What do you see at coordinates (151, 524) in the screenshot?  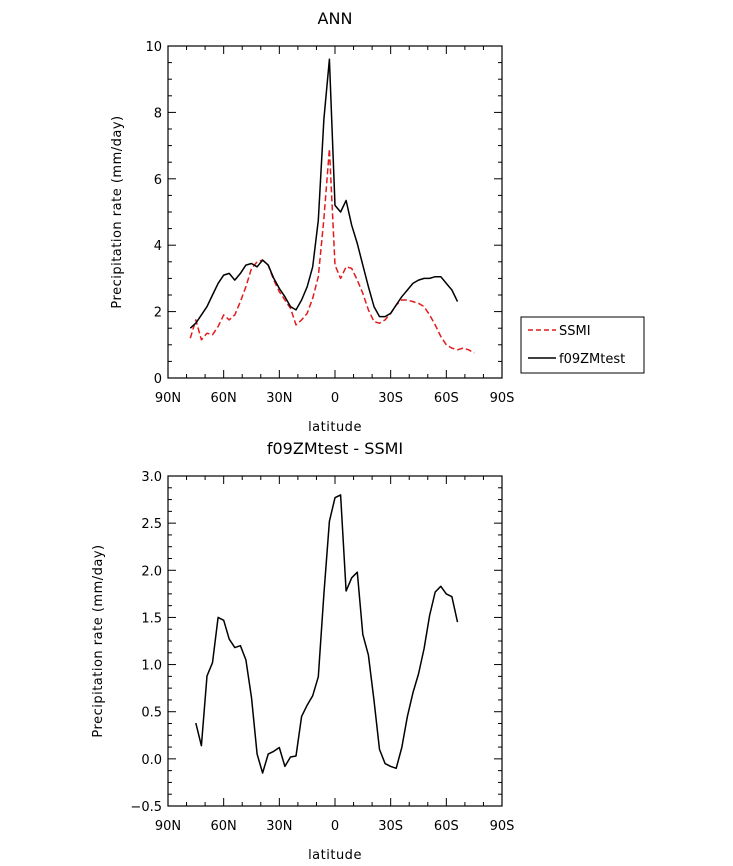 I see `y-tick-label: 2.5` at bounding box center [151, 524].